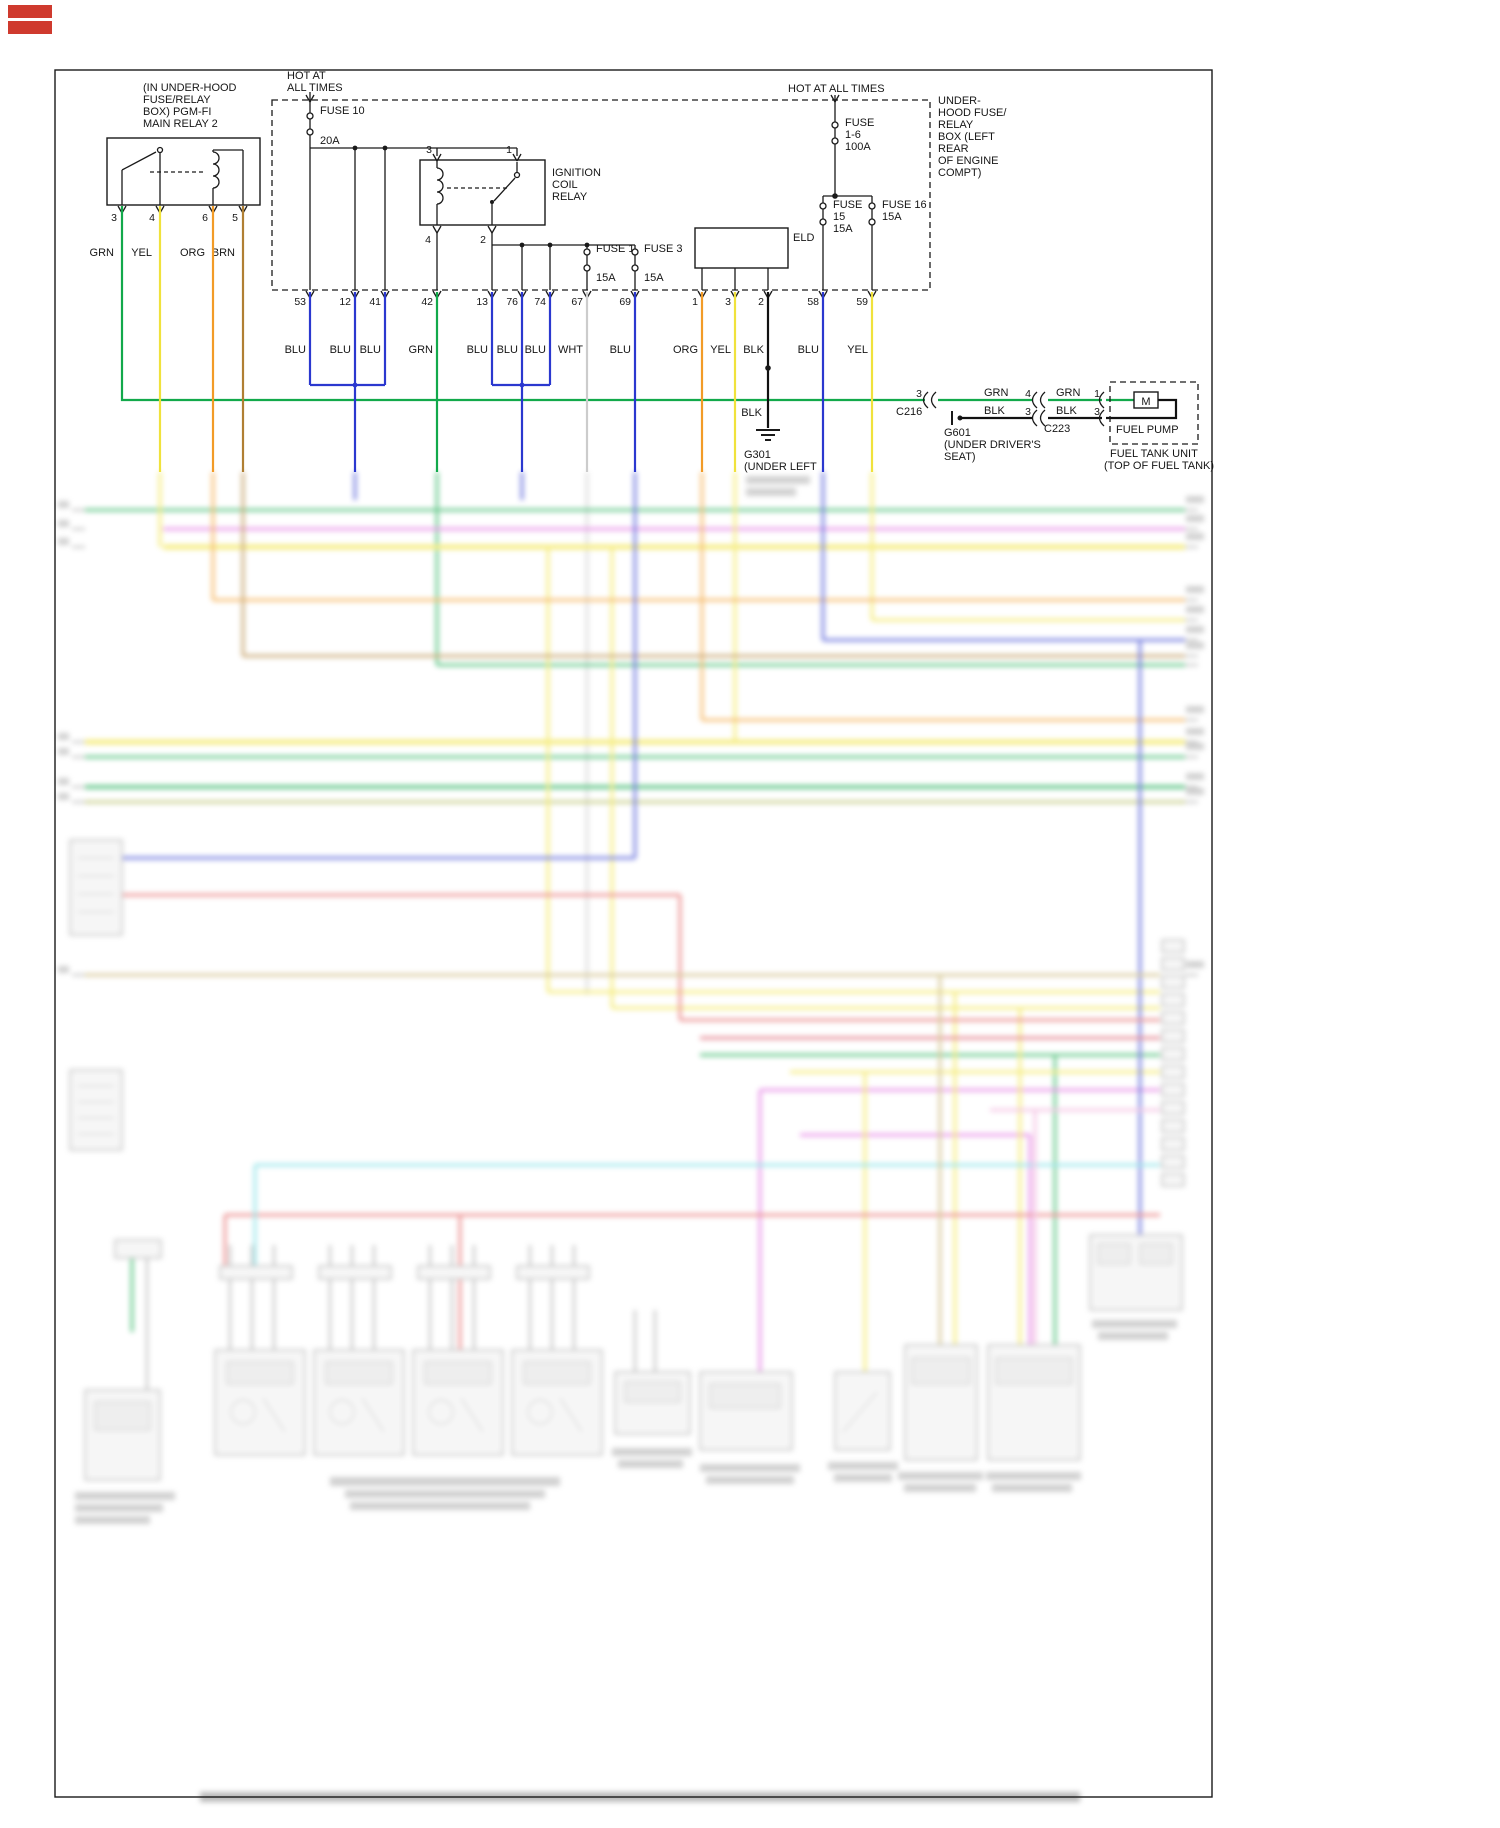 This screenshot has width=1500, height=1828. I want to click on wire-color-label: ORG, so click(685, 350).